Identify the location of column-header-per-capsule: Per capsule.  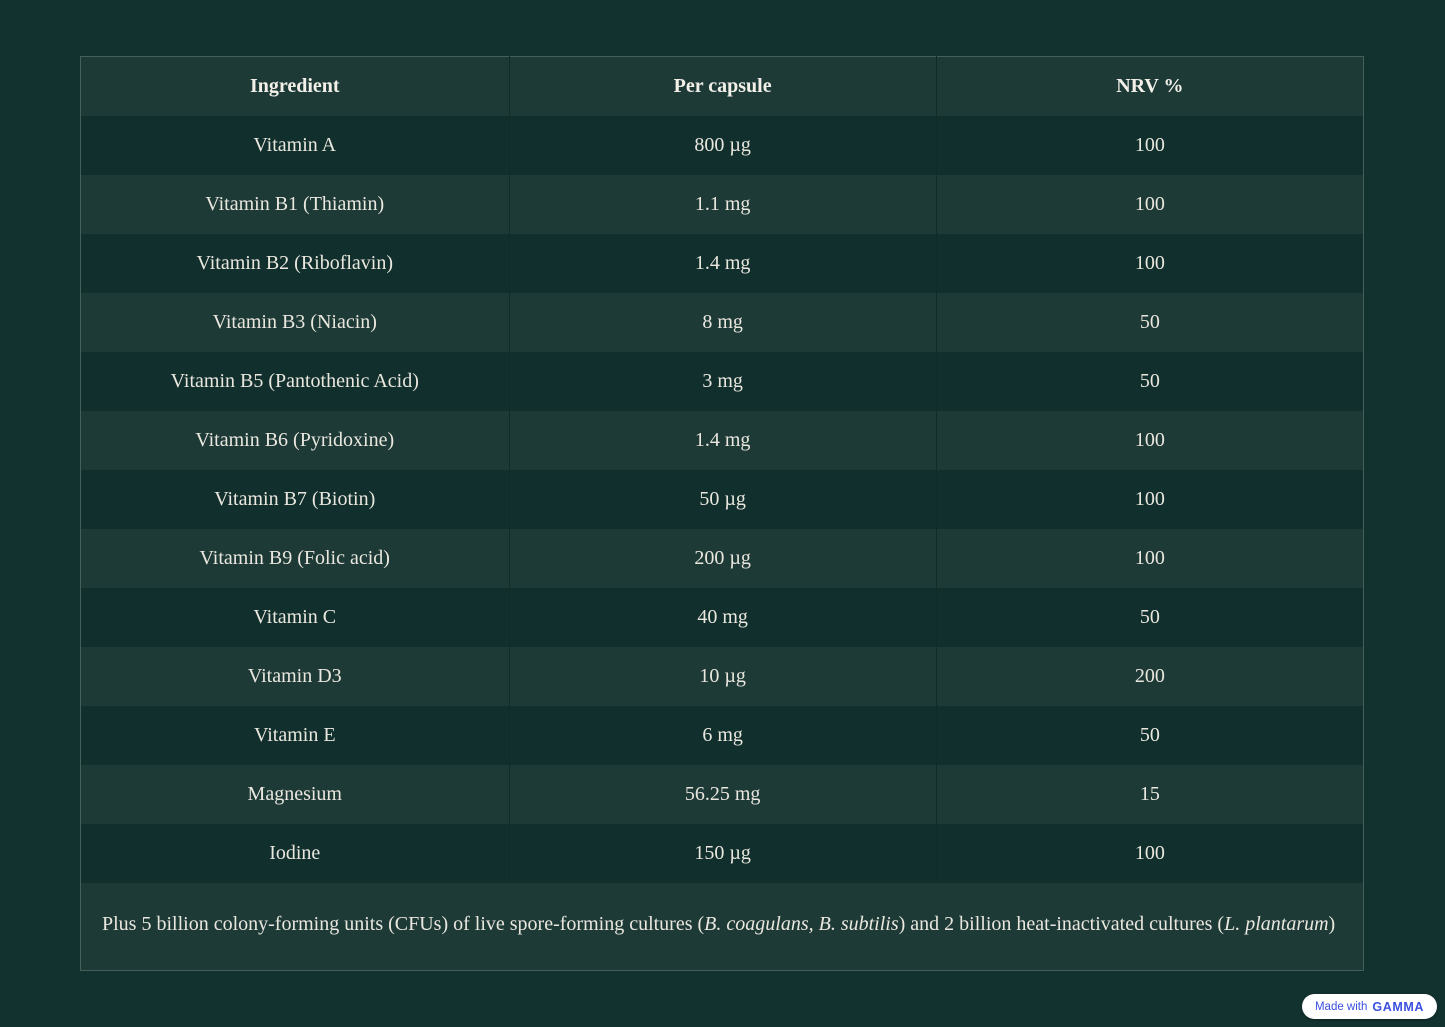
(722, 86).